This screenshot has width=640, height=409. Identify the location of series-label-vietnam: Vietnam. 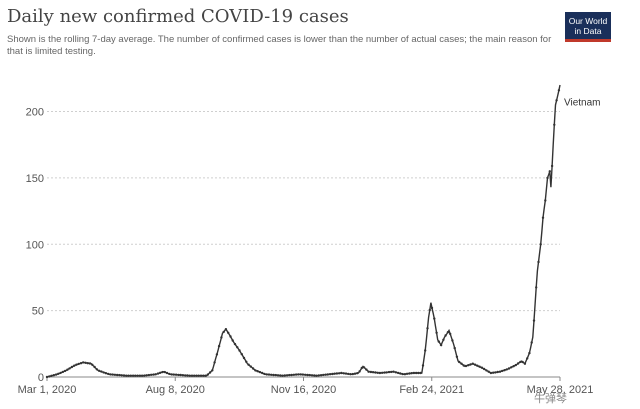
(582, 103).